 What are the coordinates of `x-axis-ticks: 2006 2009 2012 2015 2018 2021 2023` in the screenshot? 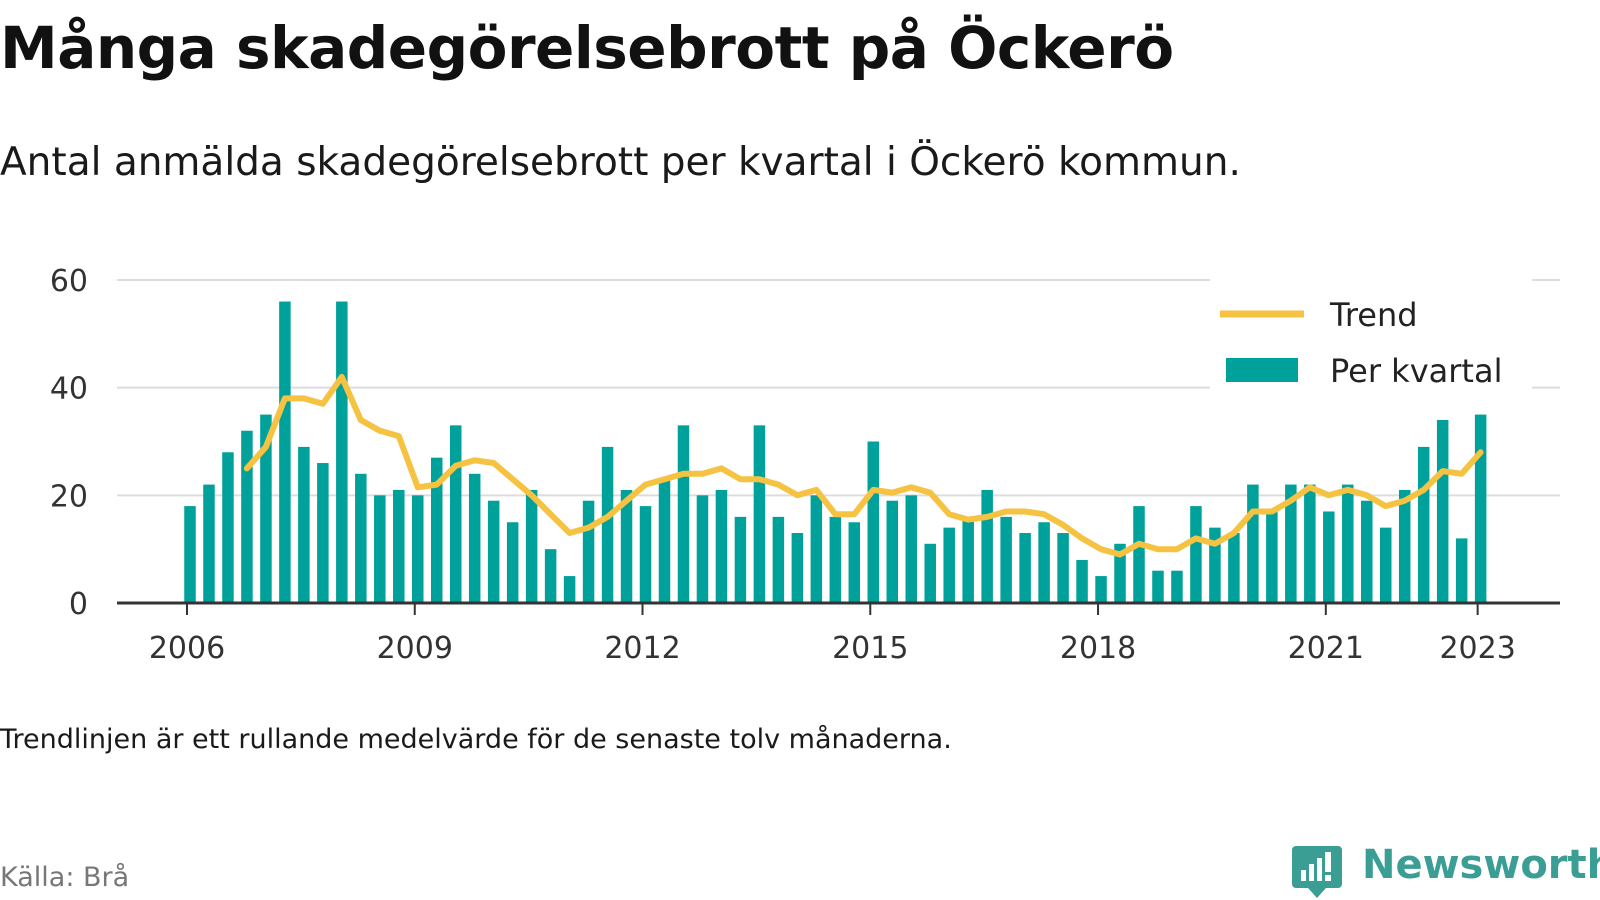 It's located at (832, 634).